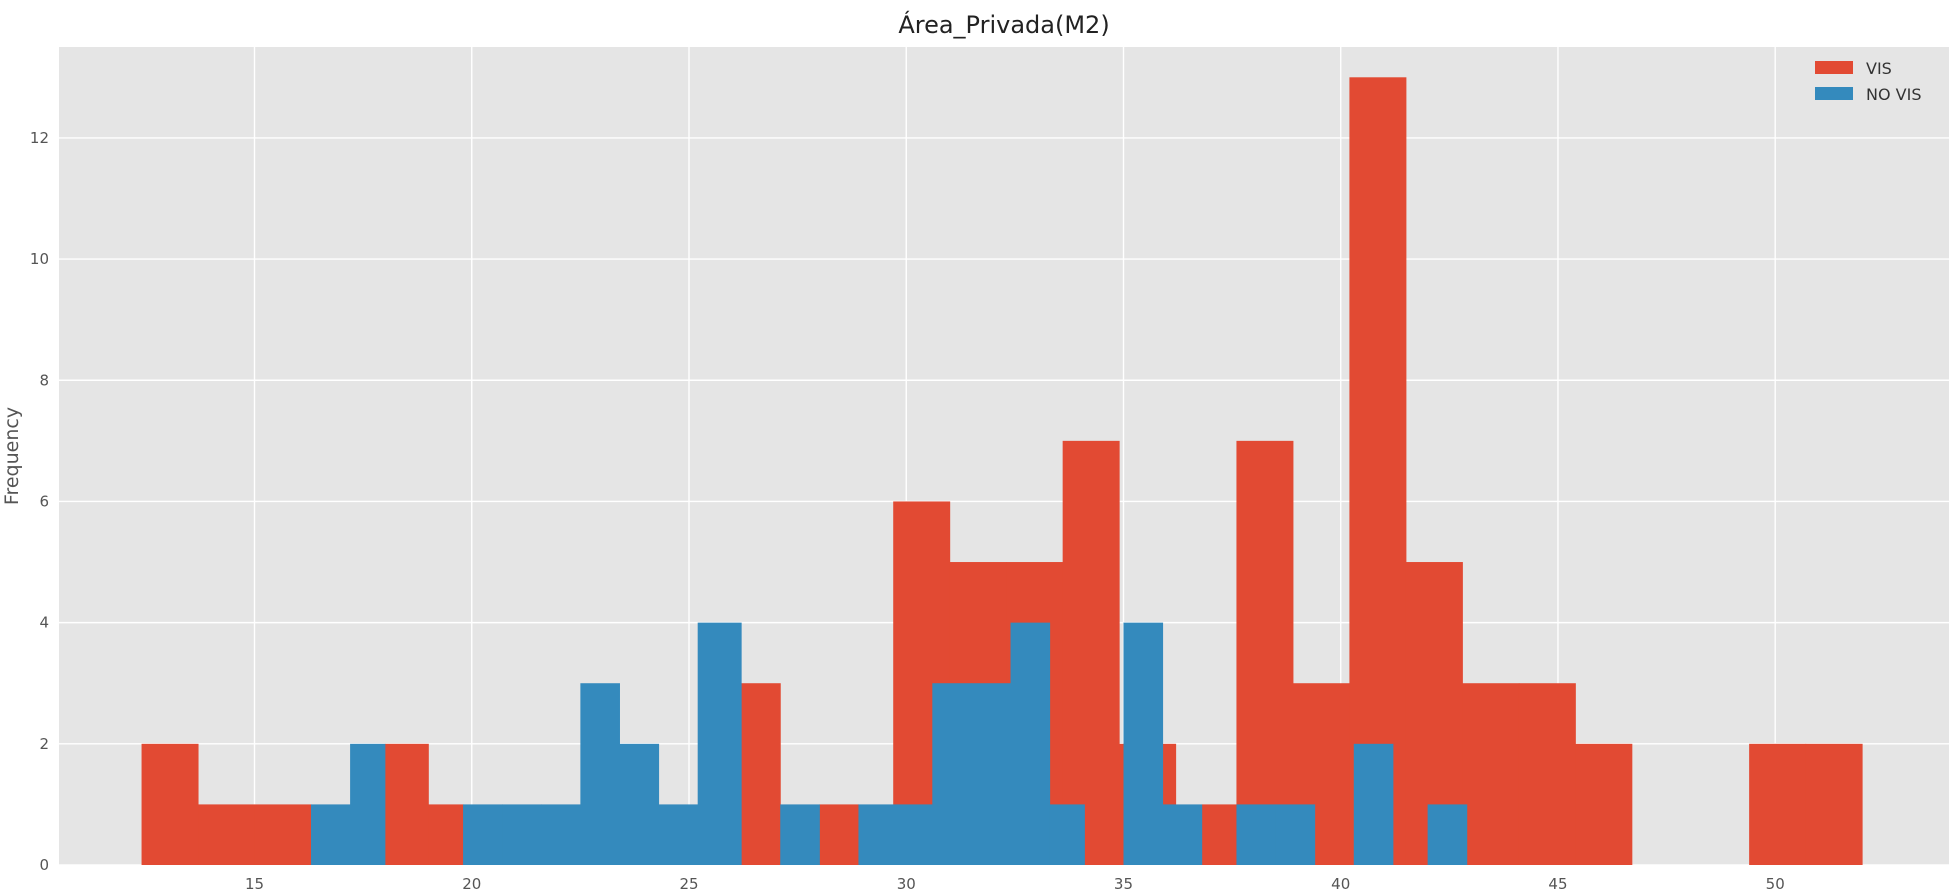 The image size is (1959, 896). What do you see at coordinates (1015, 884) in the screenshot?
I see `x-tick-labels: 15 20 25 30 35 40 45 50` at bounding box center [1015, 884].